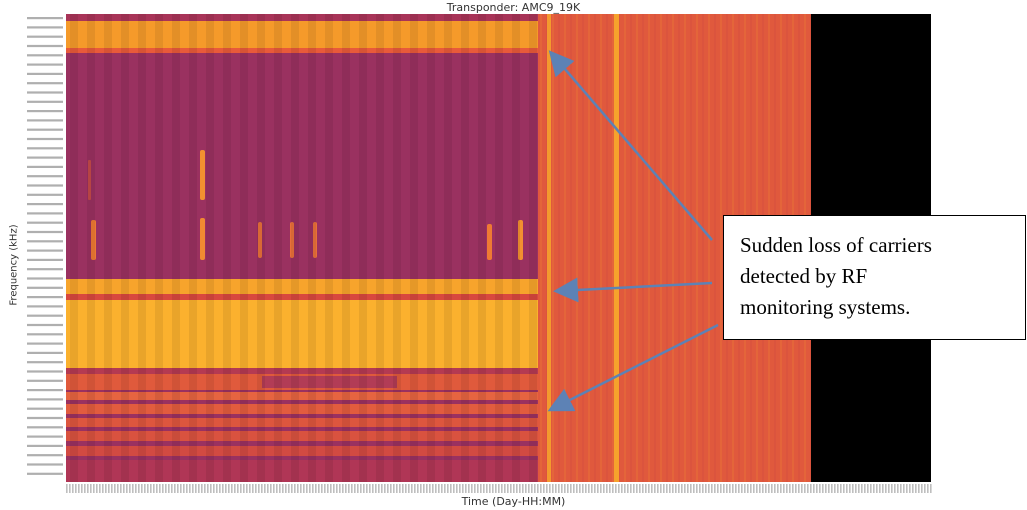 This screenshot has height=510, width=1027. Describe the element at coordinates (260, 240) in the screenshot. I see `carrier-blip` at that location.